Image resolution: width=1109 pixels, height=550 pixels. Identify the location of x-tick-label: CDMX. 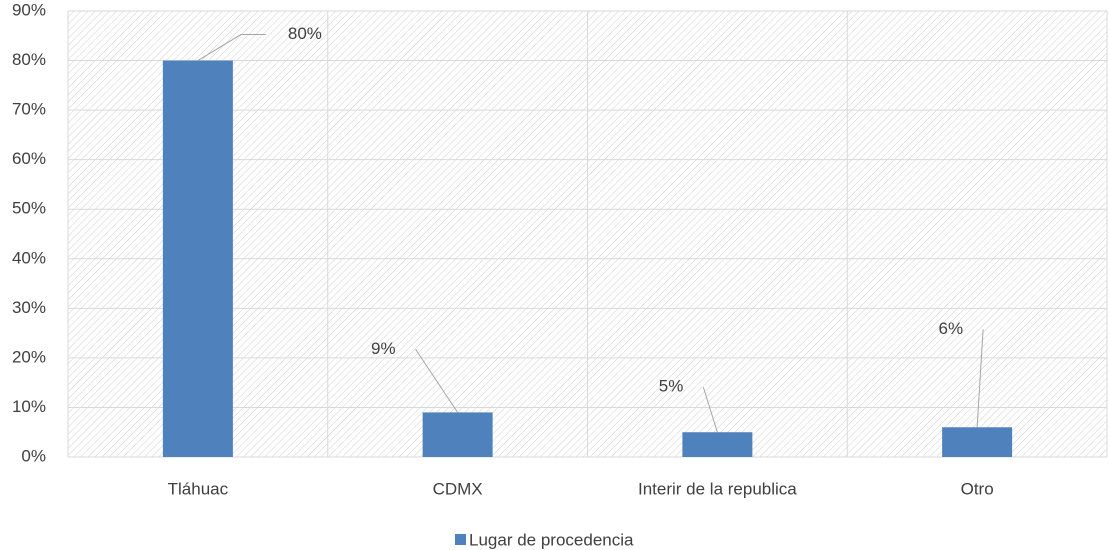
(458, 488).